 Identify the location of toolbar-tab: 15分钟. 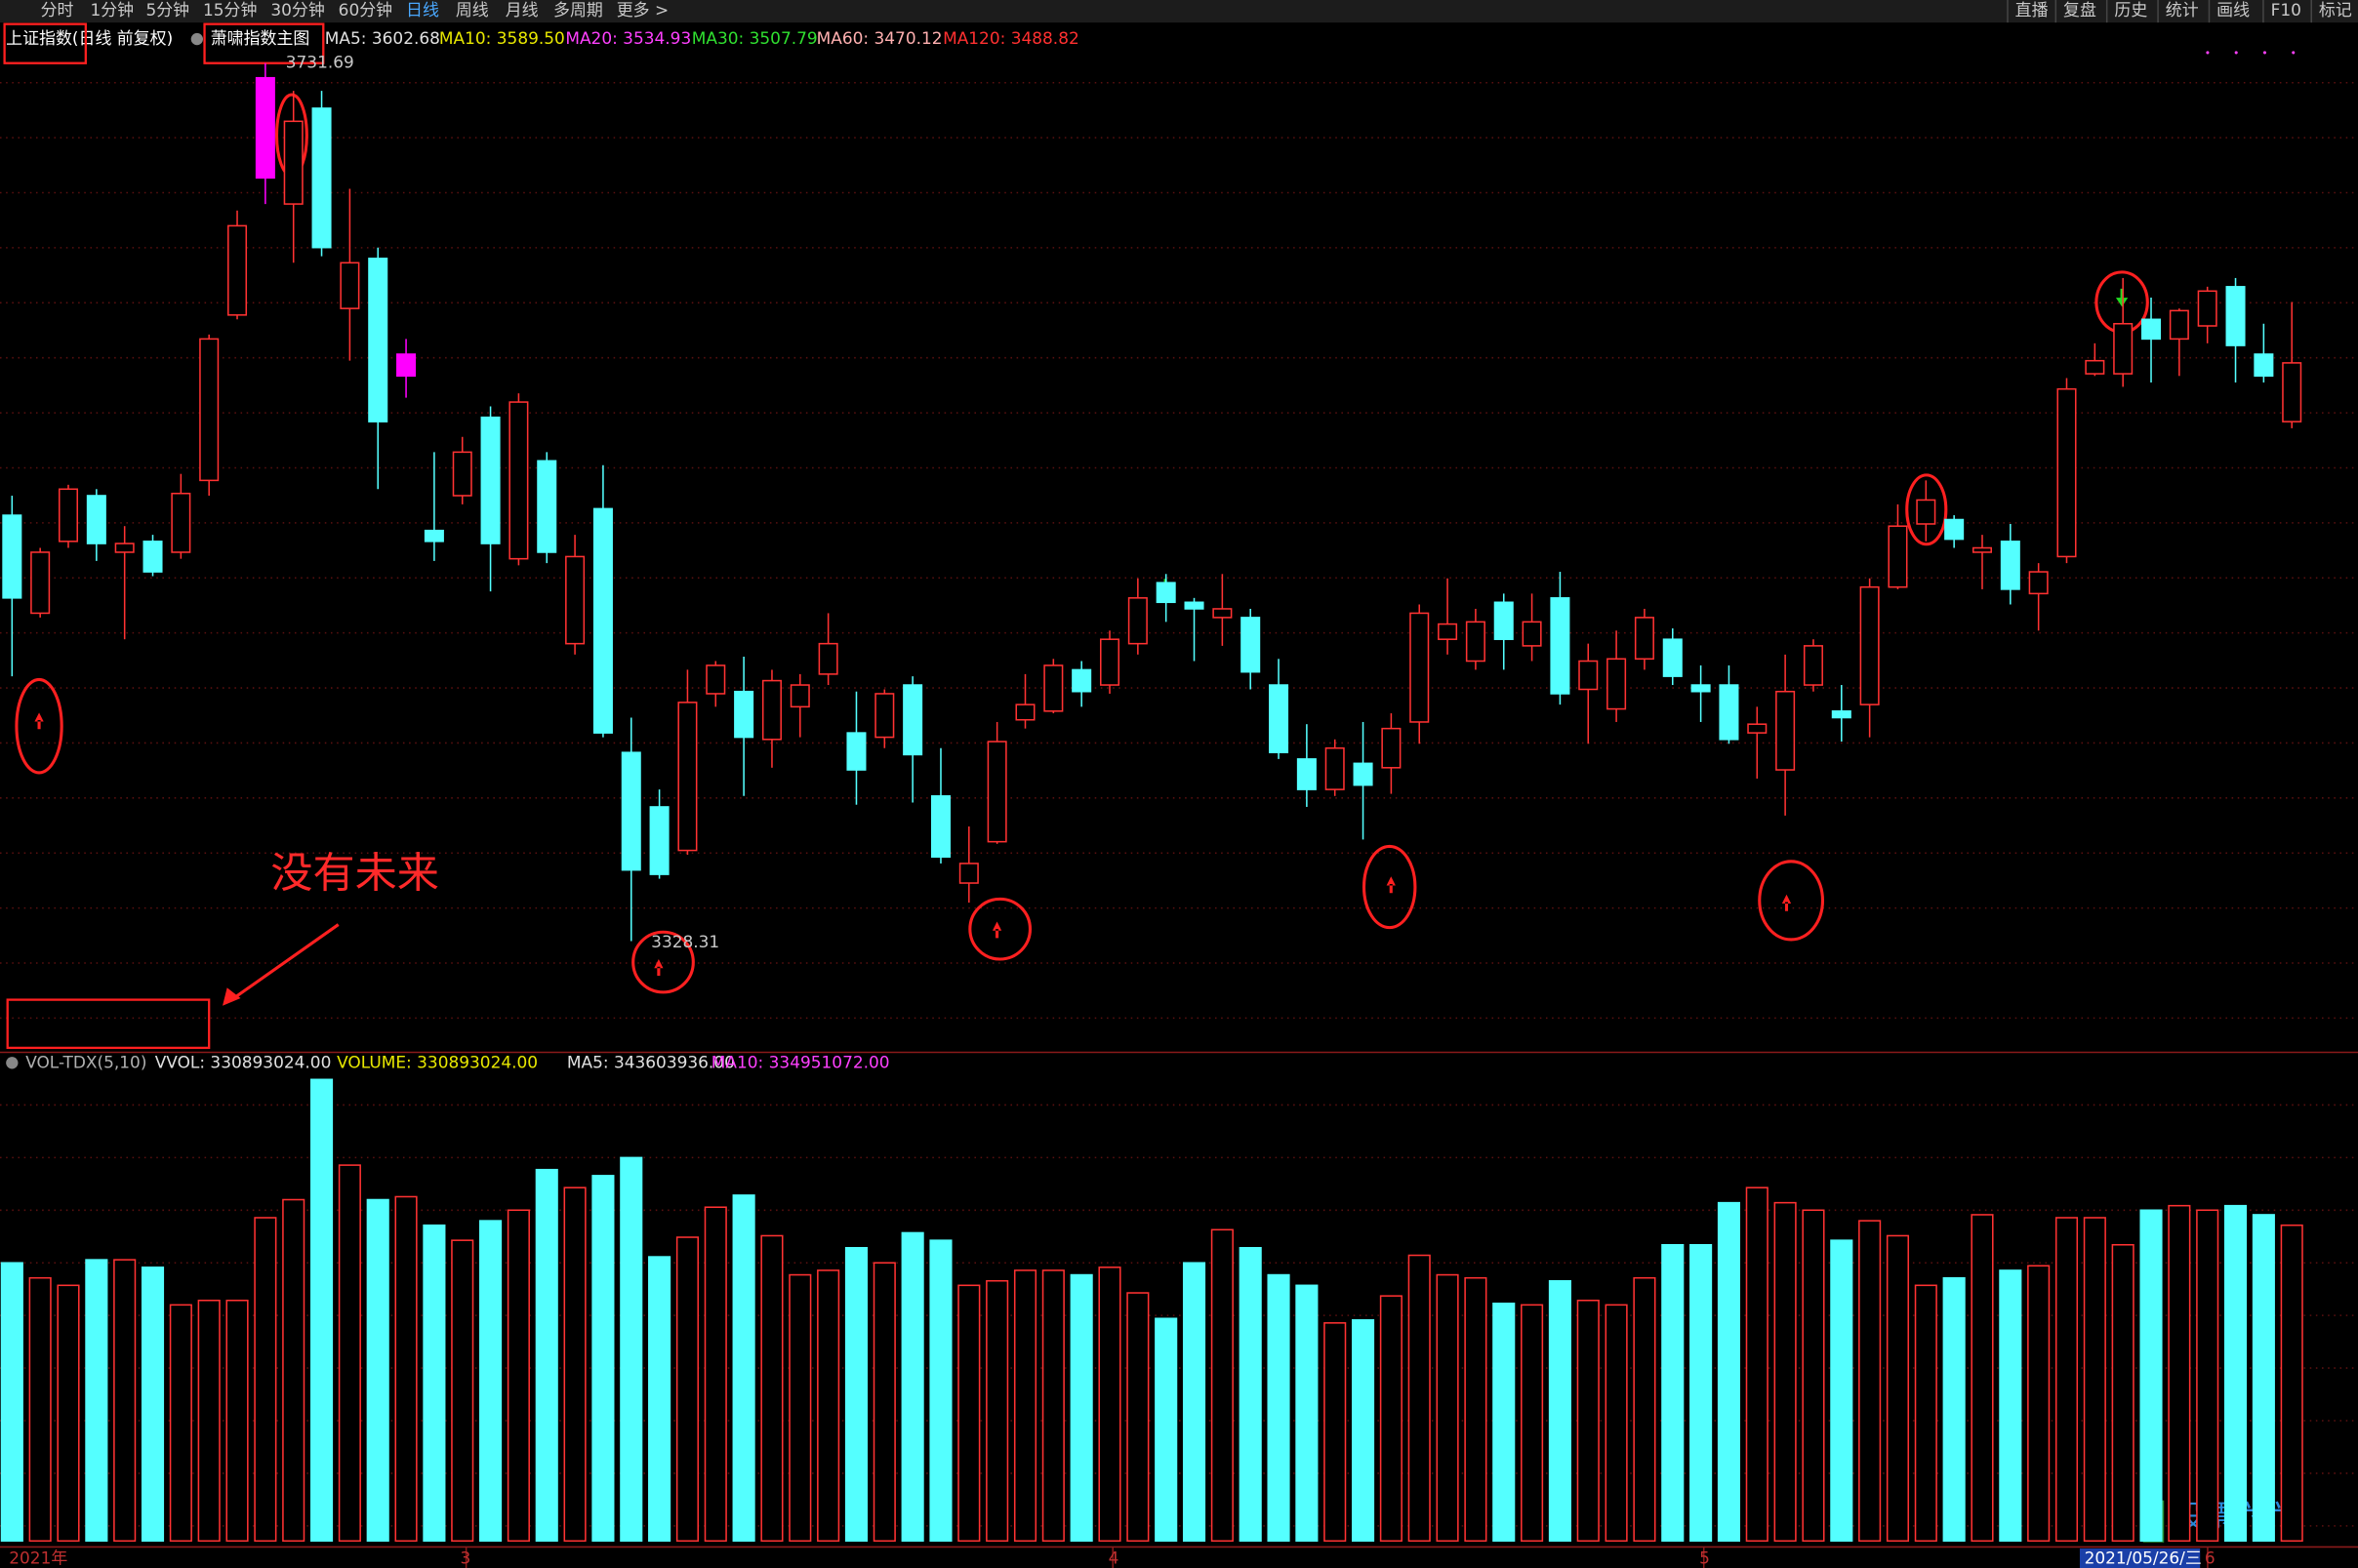
(230, 10).